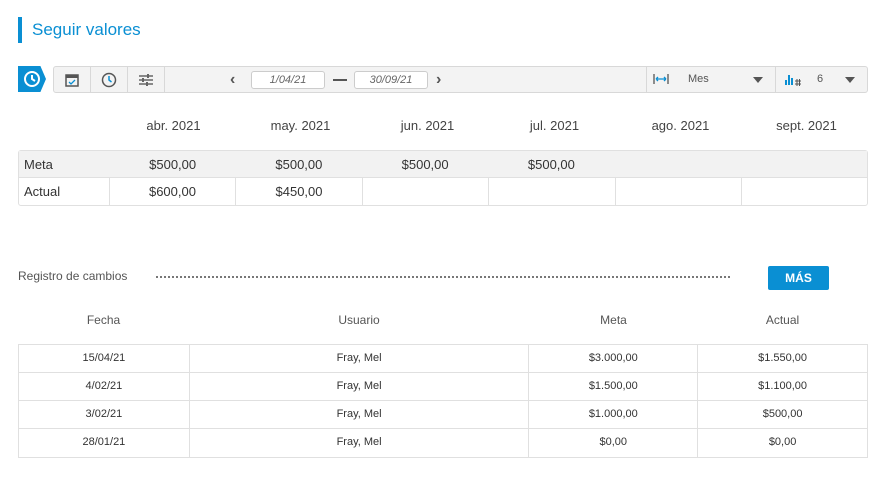 The width and height of the screenshot is (886, 478). I want to click on history-button, so click(109, 79).